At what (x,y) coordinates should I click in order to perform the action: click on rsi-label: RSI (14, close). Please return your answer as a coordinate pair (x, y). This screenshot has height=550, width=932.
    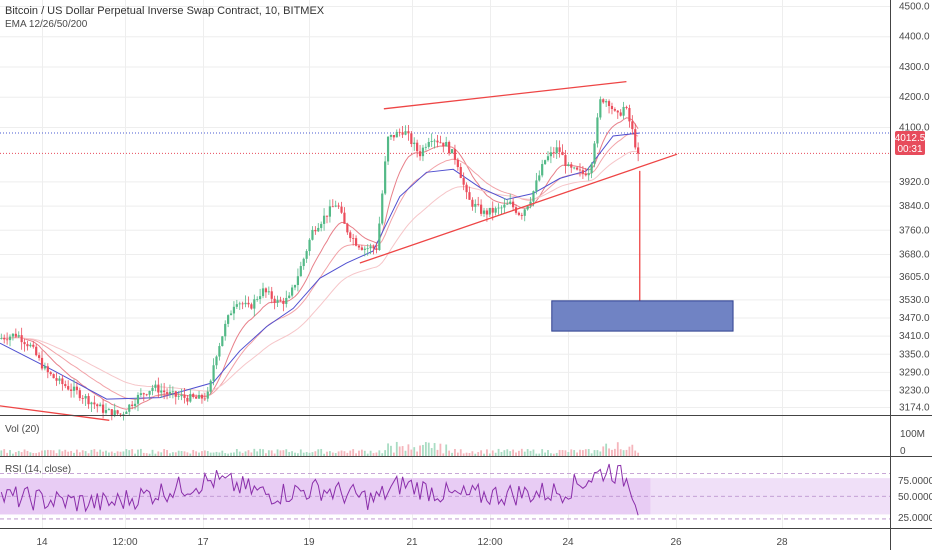
    Looking at the image, I should click on (38, 469).